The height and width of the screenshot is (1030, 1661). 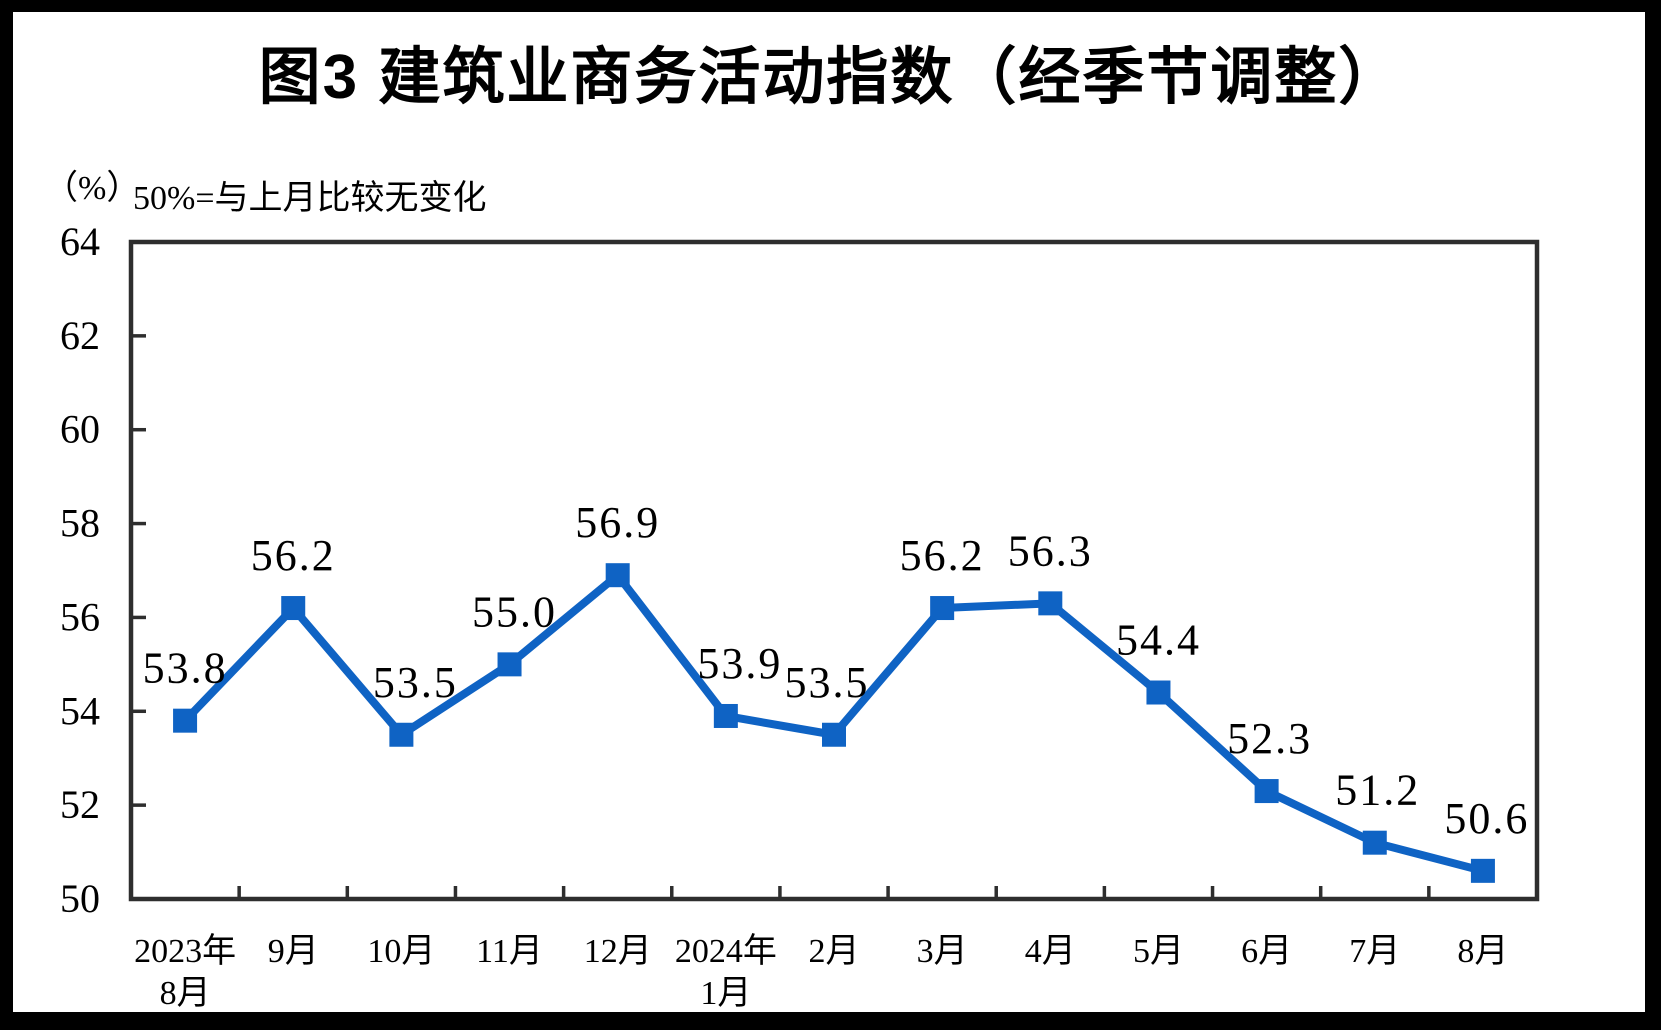 What do you see at coordinates (80, 616) in the screenshot?
I see `y-axis-tick-label: 56` at bounding box center [80, 616].